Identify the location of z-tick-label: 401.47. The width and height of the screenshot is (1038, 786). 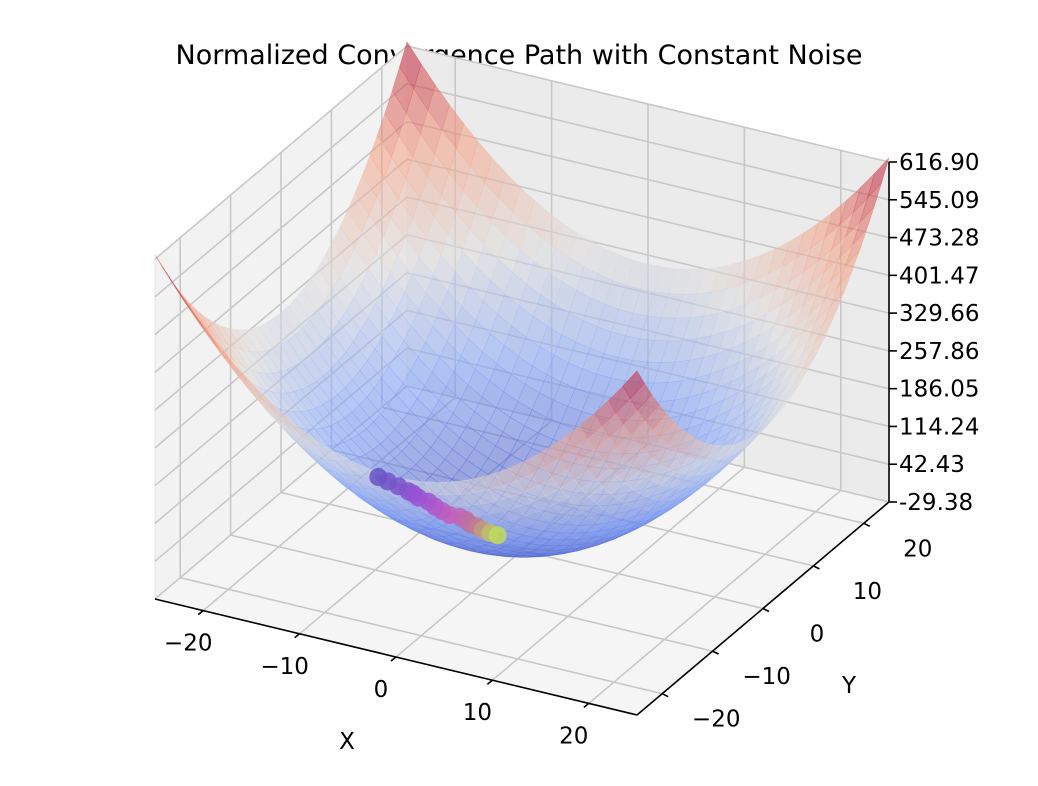
(939, 276).